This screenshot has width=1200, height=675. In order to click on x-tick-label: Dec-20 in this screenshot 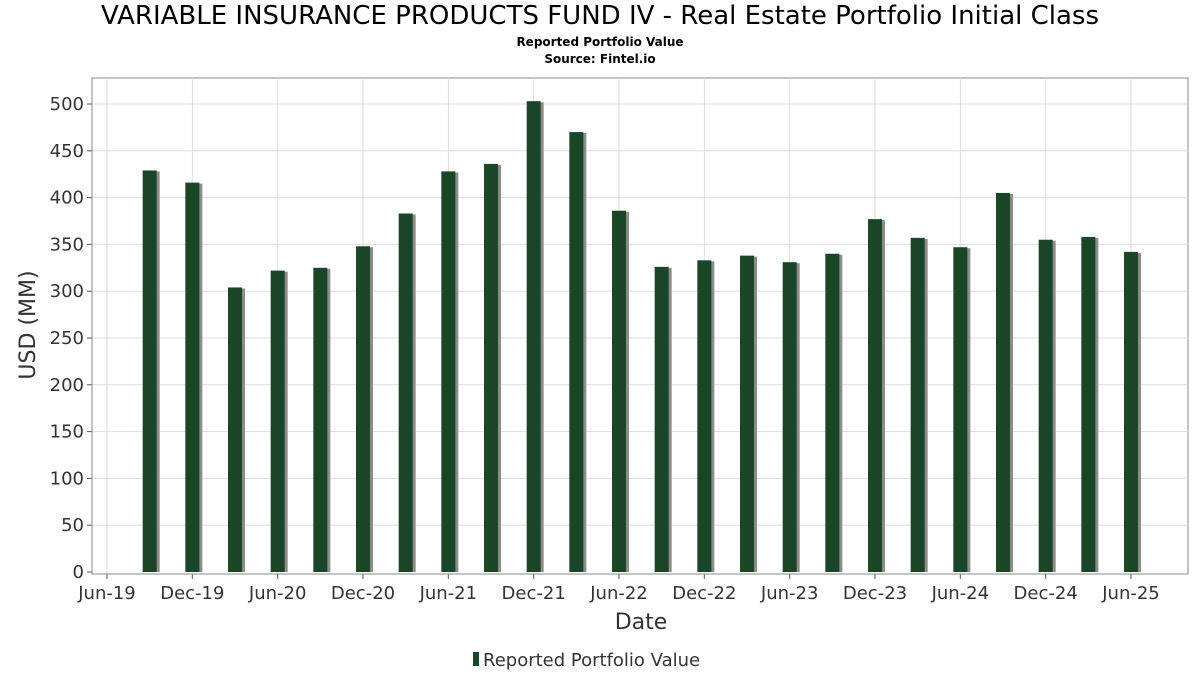, I will do `click(363, 593)`.